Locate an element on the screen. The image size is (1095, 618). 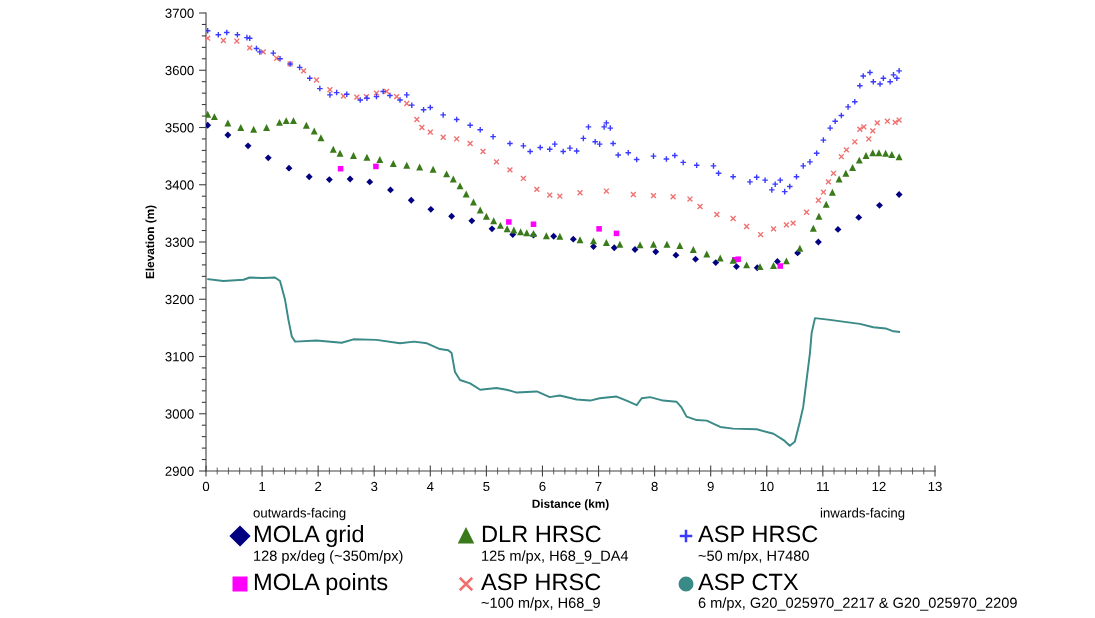
x-tick-label: 13 is located at coordinates (935, 486).